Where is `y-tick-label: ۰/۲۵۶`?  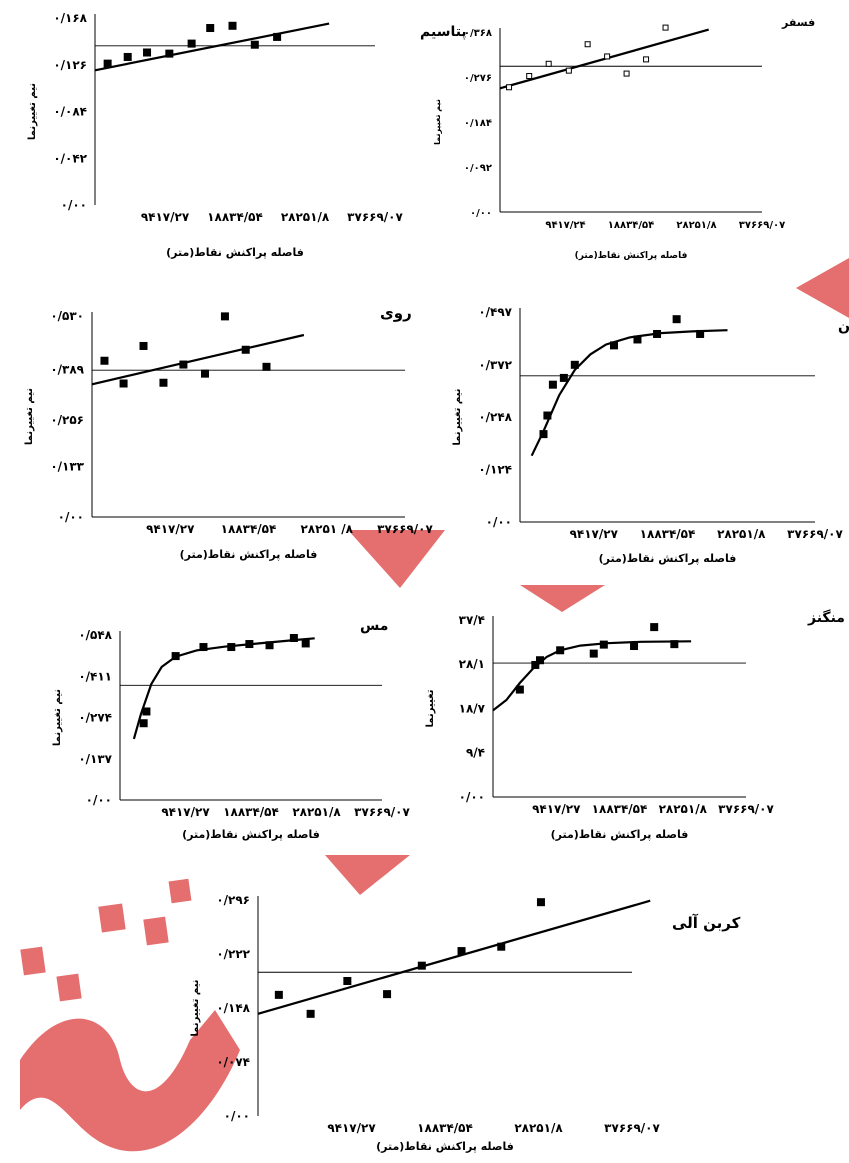
y-tick-label: ۰/۲۵۶ is located at coordinates (67, 420).